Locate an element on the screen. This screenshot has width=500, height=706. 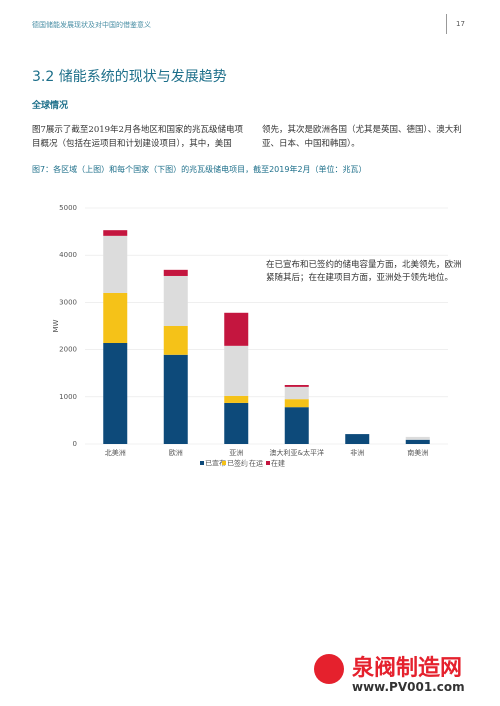
legend-label: 已宣布 is located at coordinates (215, 463).